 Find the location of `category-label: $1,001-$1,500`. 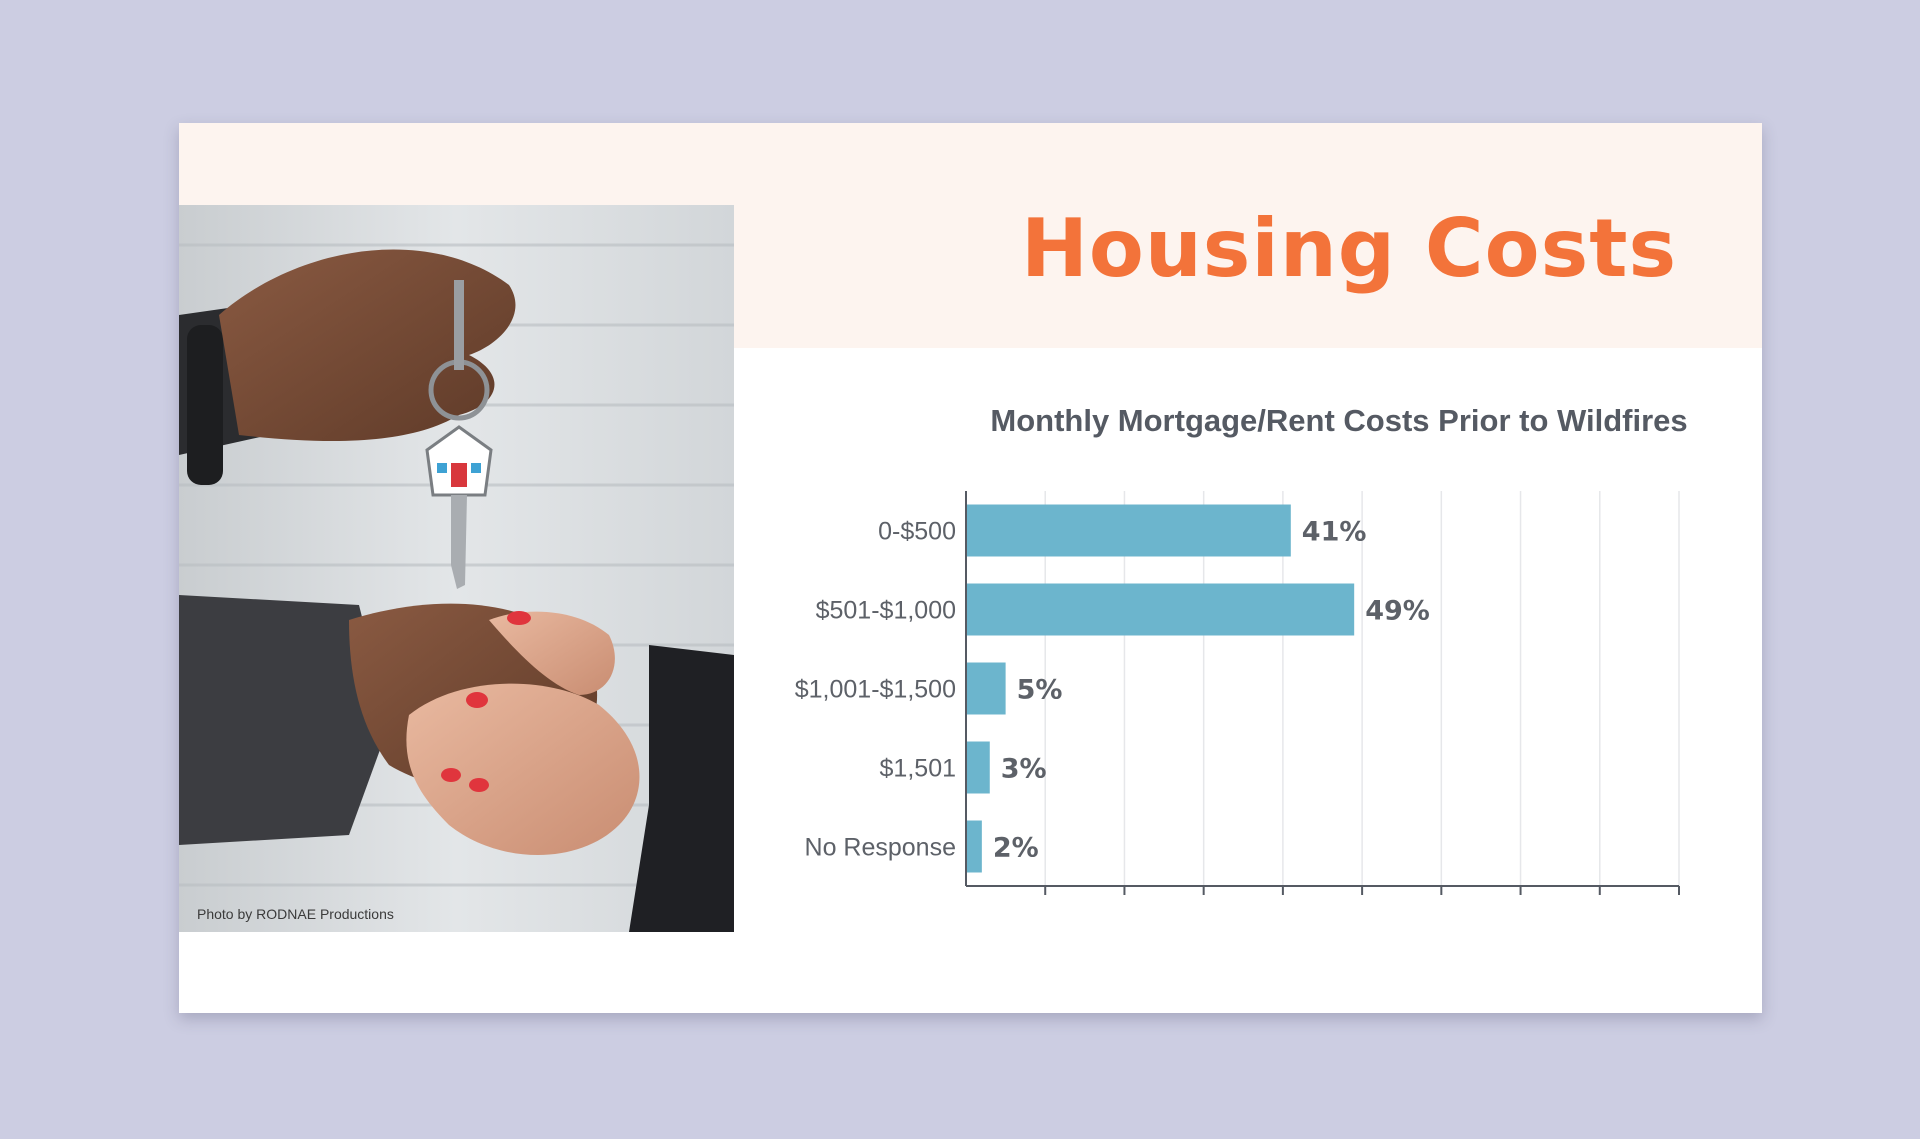

category-label: $1,001-$1,500 is located at coordinates (875, 690).